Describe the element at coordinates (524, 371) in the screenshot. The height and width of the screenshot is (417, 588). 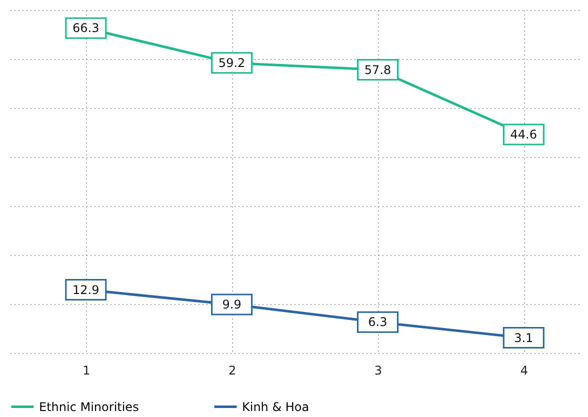
I see `x-tick-label: 4` at that location.